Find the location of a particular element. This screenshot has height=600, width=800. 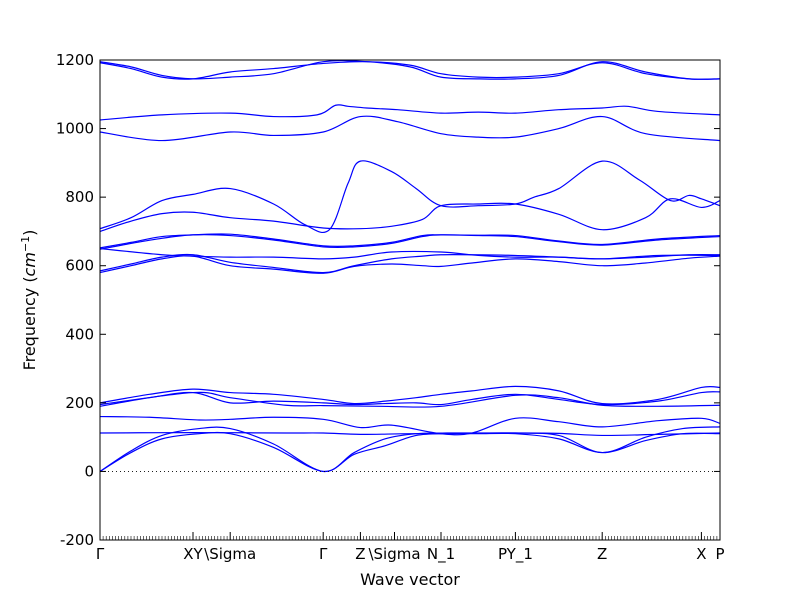

x-axis-label: Wave vector is located at coordinates (410, 579).